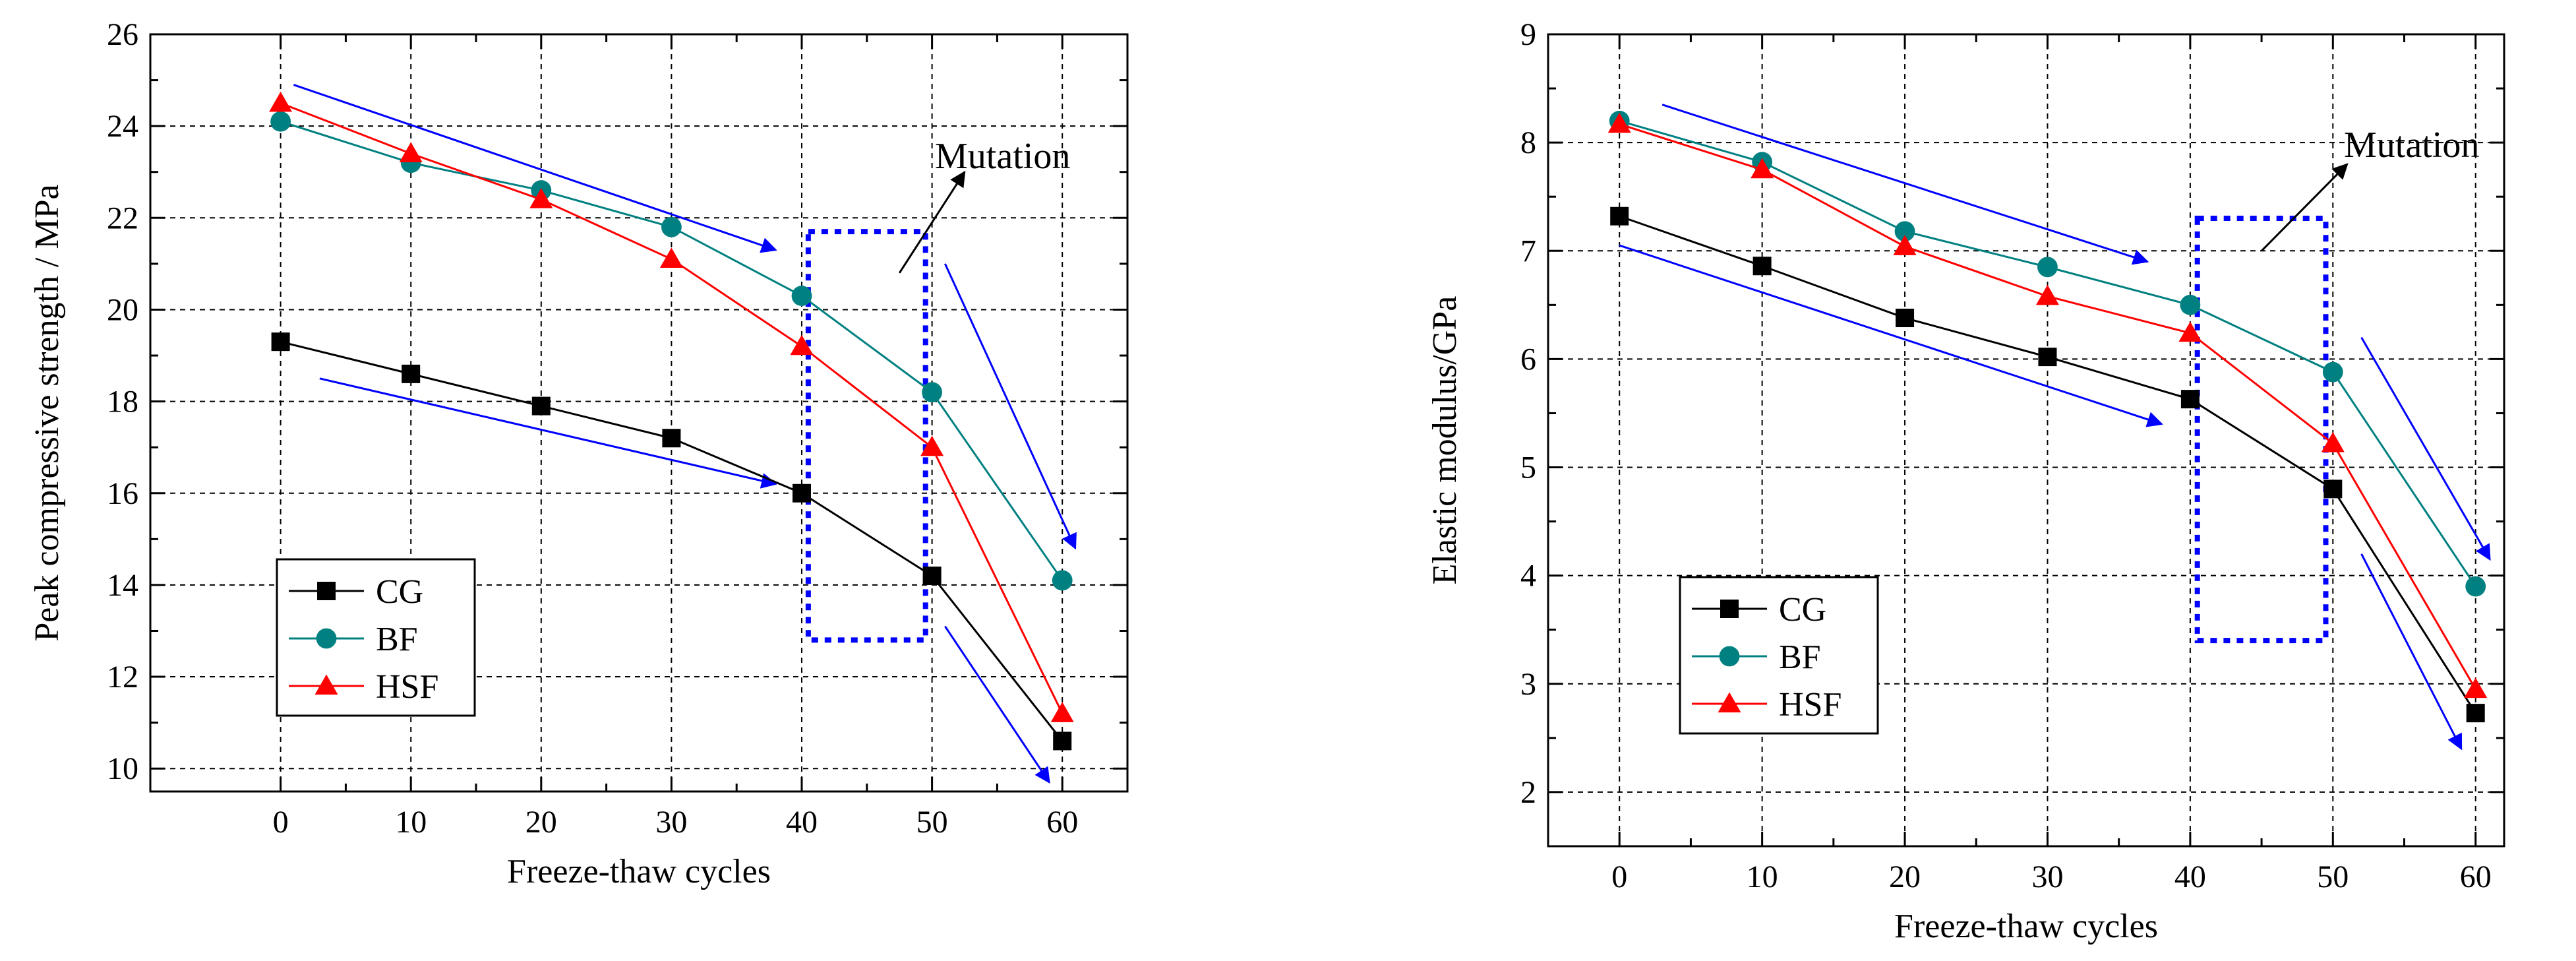 This screenshot has height=961, width=2576. What do you see at coordinates (122, 677) in the screenshot?
I see `y-tick-label: 12` at bounding box center [122, 677].